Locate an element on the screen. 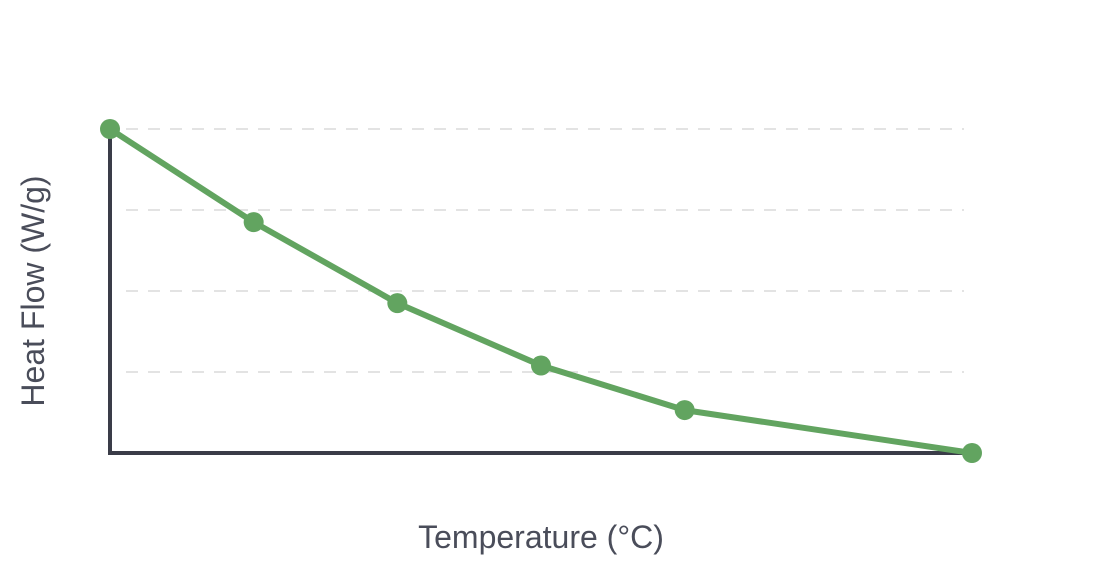 This screenshot has width=1098, height=574. y-axis-title: Heat Flow (W/g) is located at coordinates (33, 290).